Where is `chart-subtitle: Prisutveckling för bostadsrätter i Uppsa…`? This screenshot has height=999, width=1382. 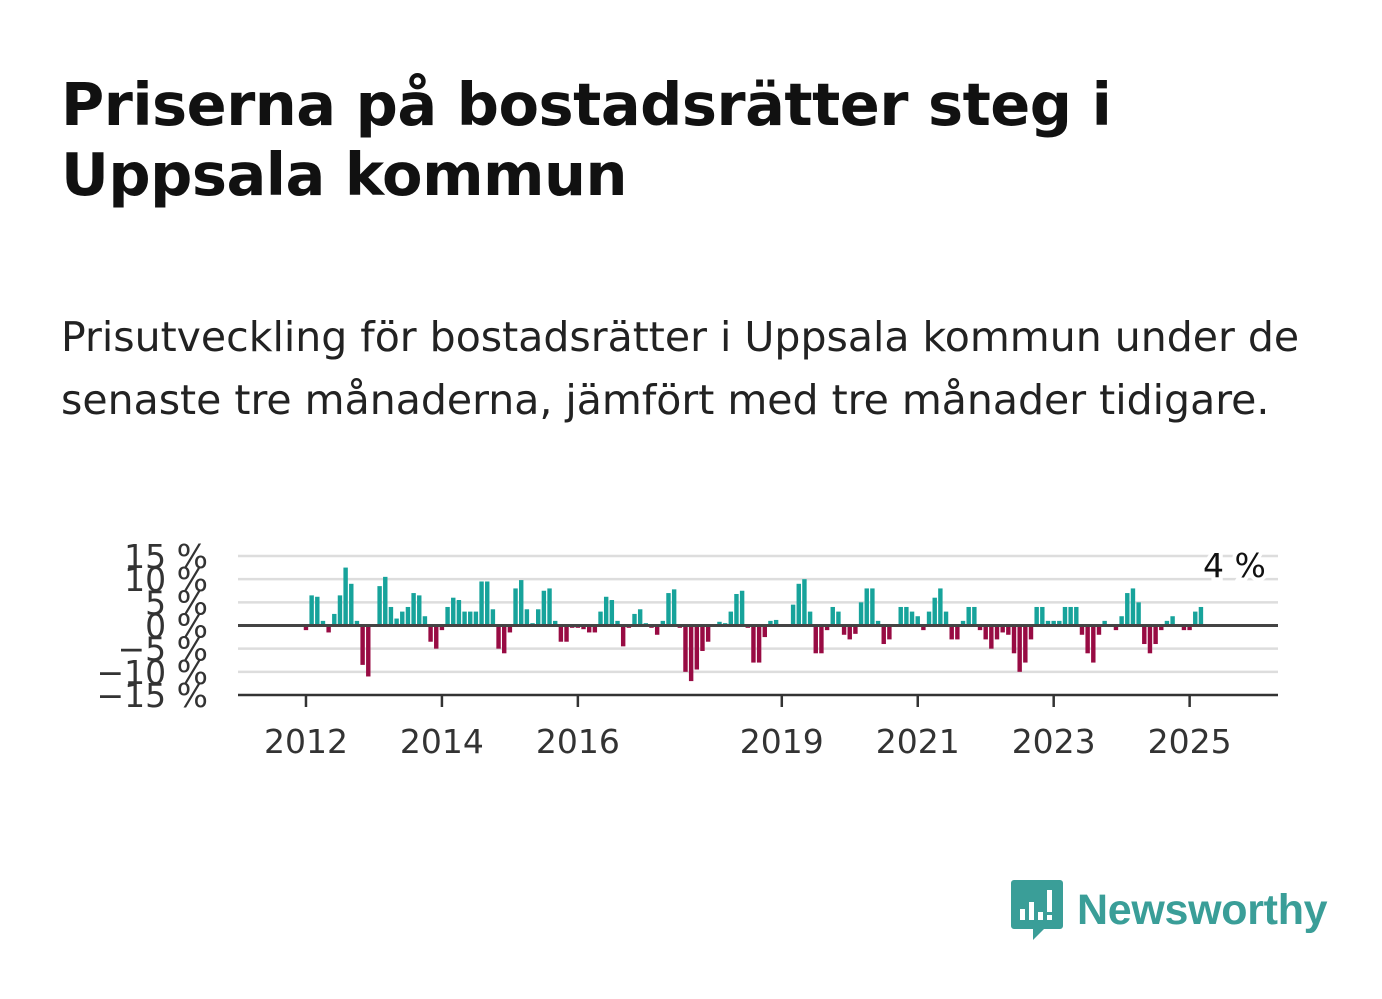
chart-subtitle: Prisutveckling för bostadsrätter i Uppsa… is located at coordinates (680, 368).